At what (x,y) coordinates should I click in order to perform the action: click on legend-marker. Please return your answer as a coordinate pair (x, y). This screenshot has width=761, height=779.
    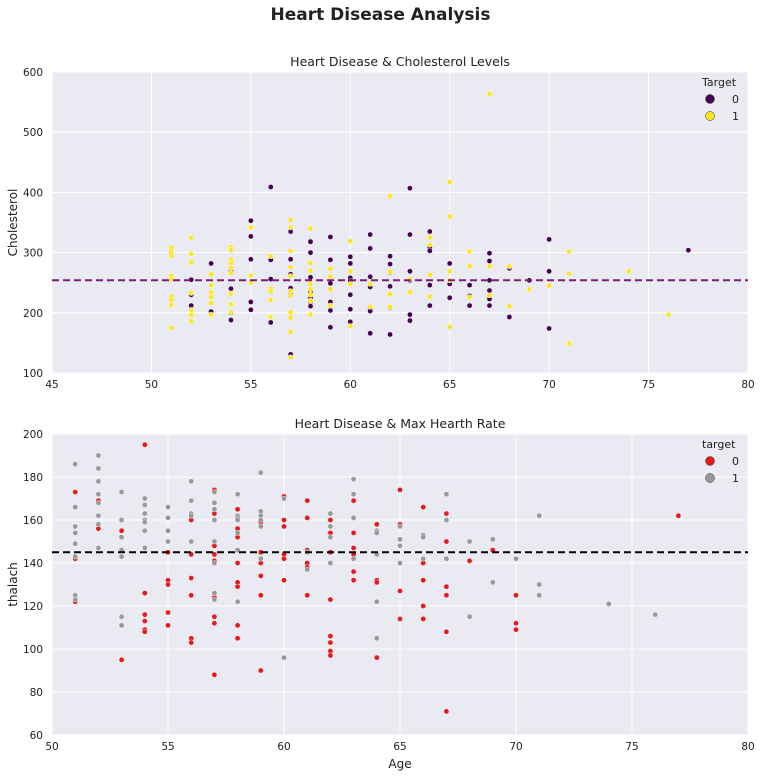
    Looking at the image, I should click on (710, 116).